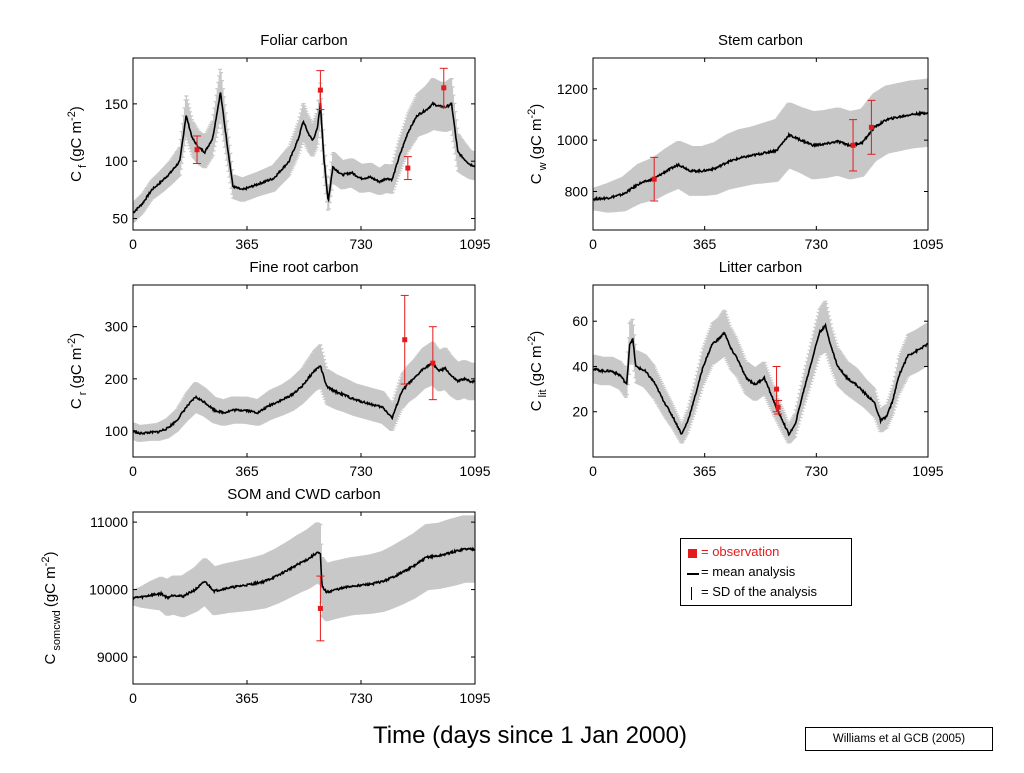  I want to click on y-tick-label: 11000, so click(109, 522).